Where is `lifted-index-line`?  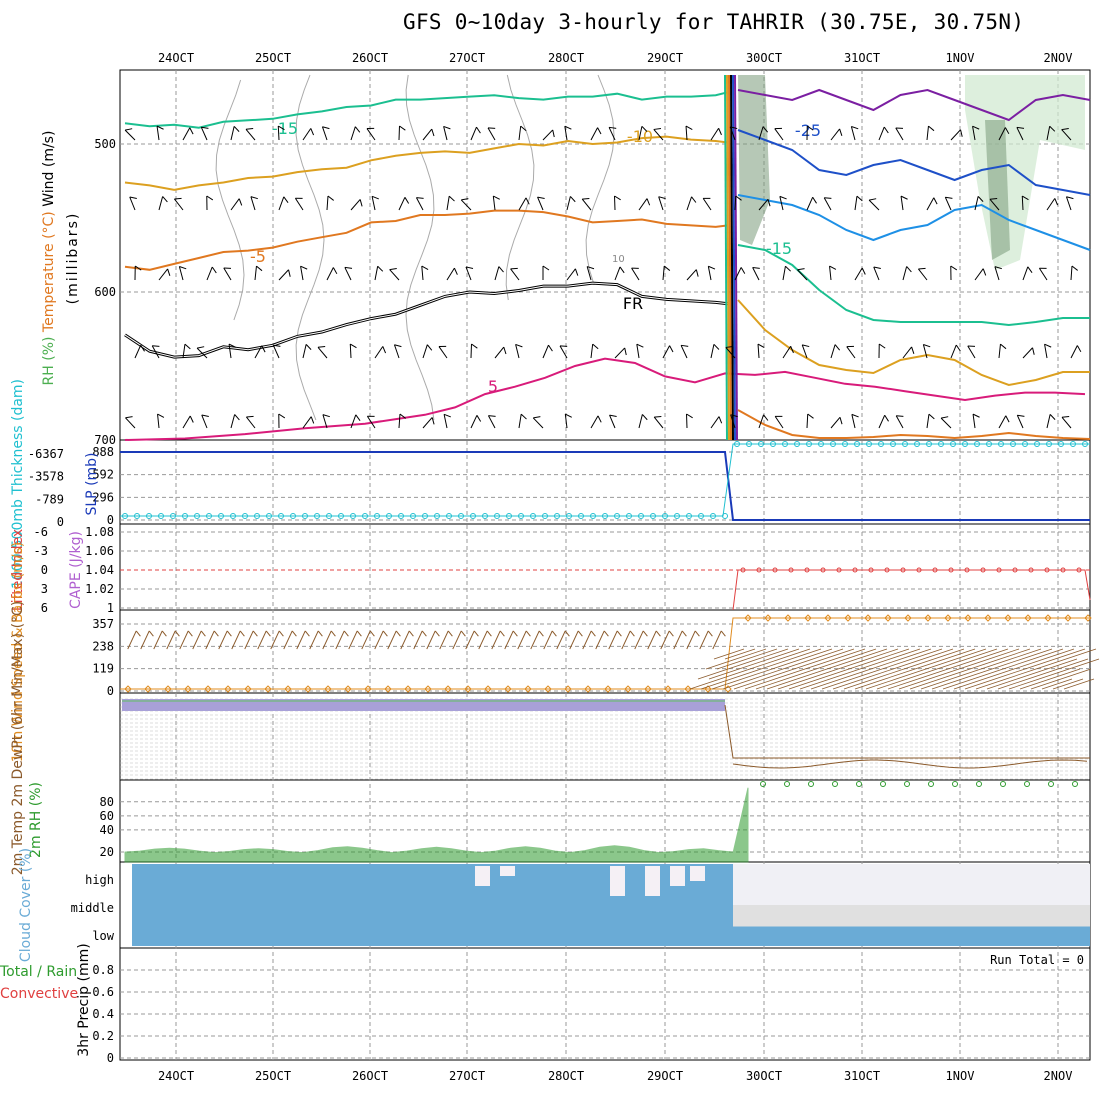
lifted-index-line is located at coordinates (911, 590).